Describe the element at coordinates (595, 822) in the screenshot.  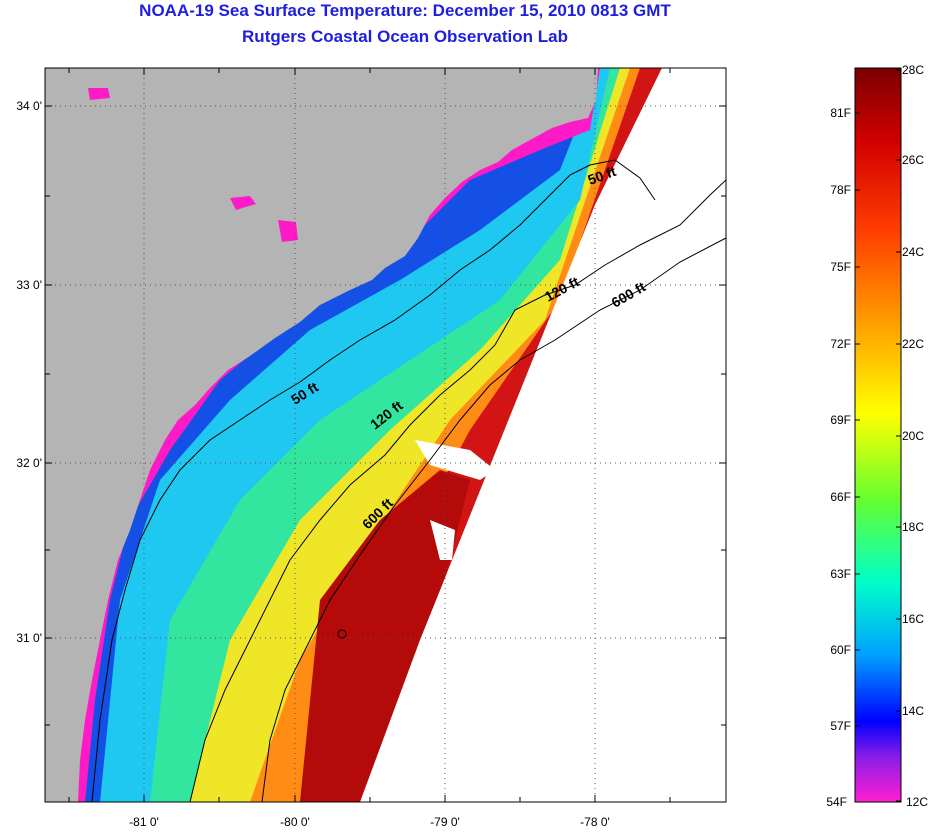
I see `lon-tick-label: -78 0'` at that location.